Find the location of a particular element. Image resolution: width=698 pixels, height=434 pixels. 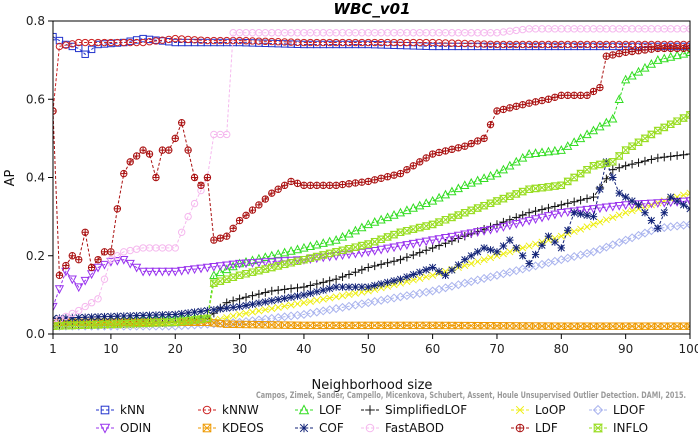

x-axis: 1 10 20 30 40 50 60 70 80 90 100 is located at coordinates (373, 345).